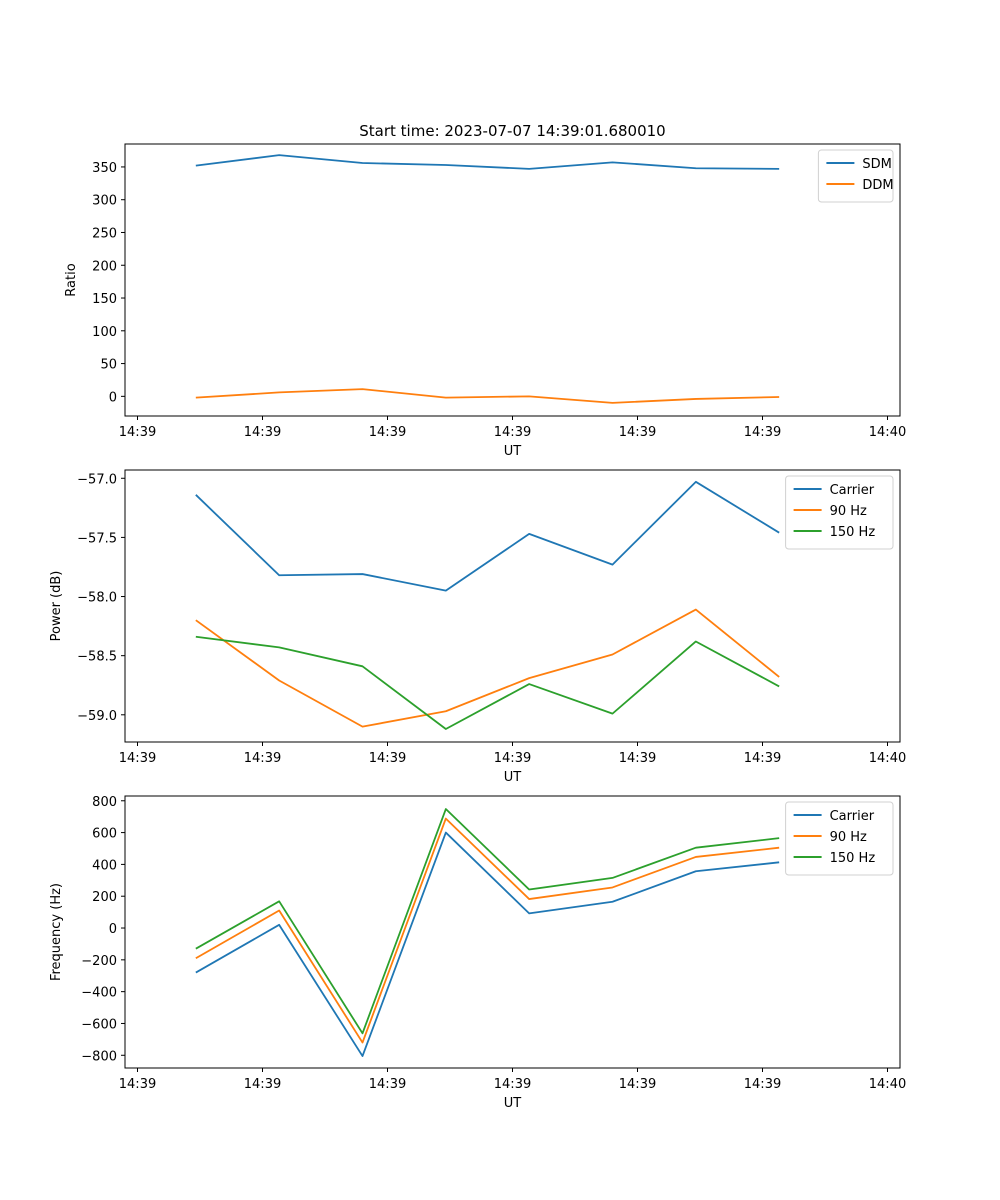  What do you see at coordinates (97, 479) in the screenshot?
I see `y-tick-label: −57.0` at bounding box center [97, 479].